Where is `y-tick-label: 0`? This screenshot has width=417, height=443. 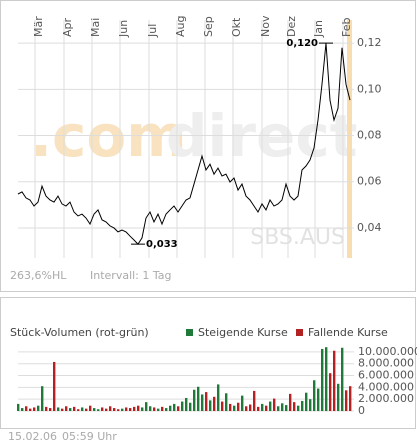 y-tick-label: 0 is located at coordinates (361, 410).